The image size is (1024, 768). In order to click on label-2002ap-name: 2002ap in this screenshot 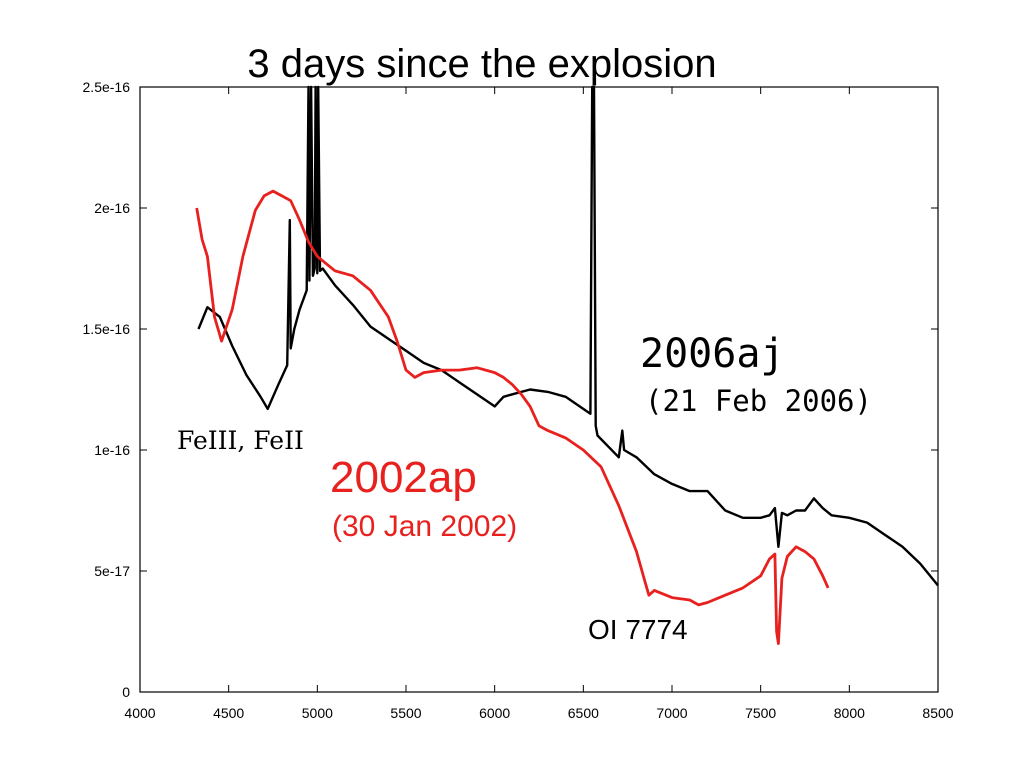, I will do `click(403, 477)`.